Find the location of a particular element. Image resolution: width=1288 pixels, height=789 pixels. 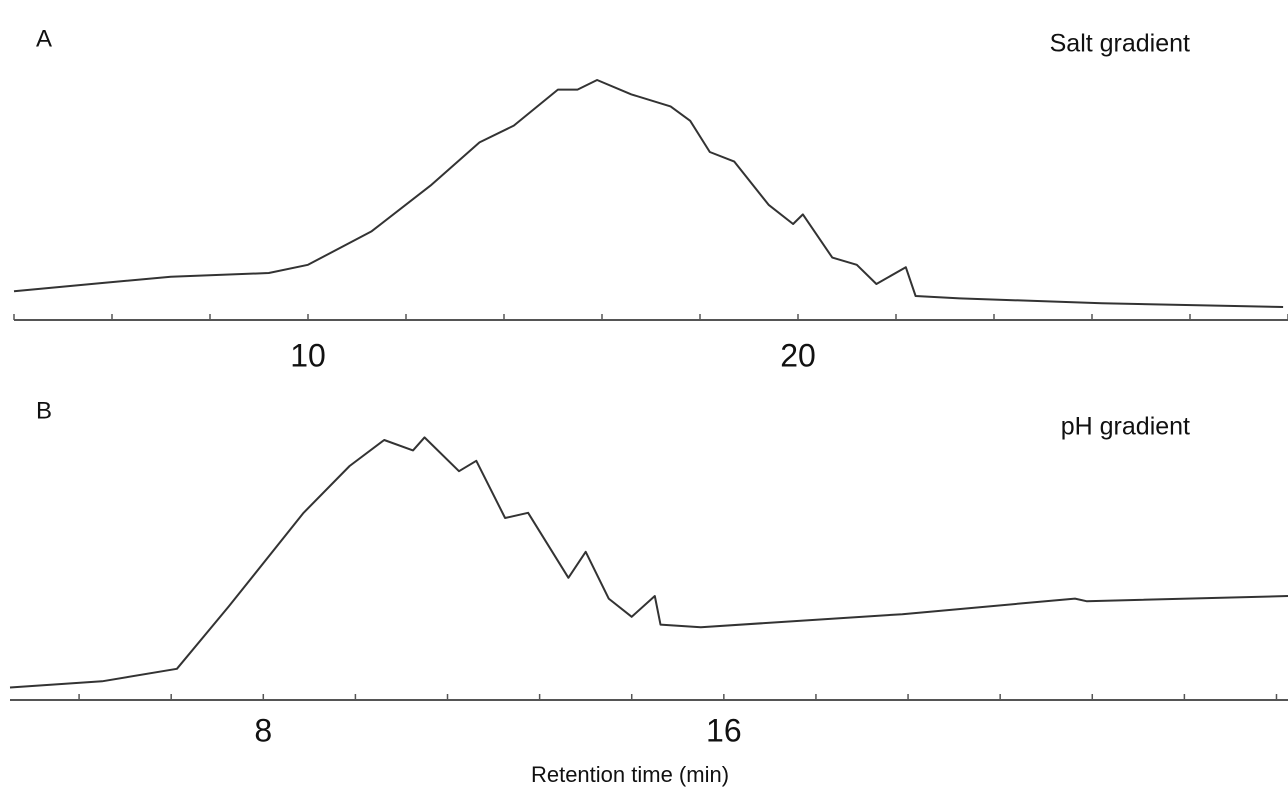

panel-label: B is located at coordinates (44, 410).